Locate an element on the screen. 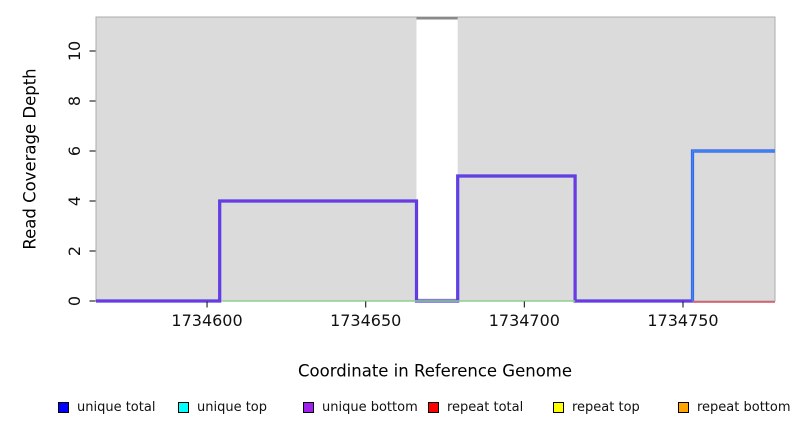 The height and width of the screenshot is (432, 792). legend-swatch-repeat-bottom is located at coordinates (683, 407).